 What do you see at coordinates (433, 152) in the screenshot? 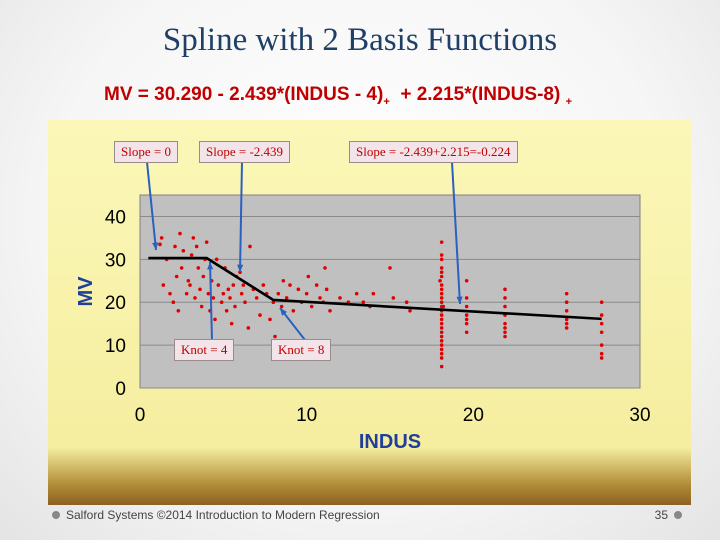
I see `callout-slope-2: Slope = -2.439+2.215=-0.224` at bounding box center [433, 152].